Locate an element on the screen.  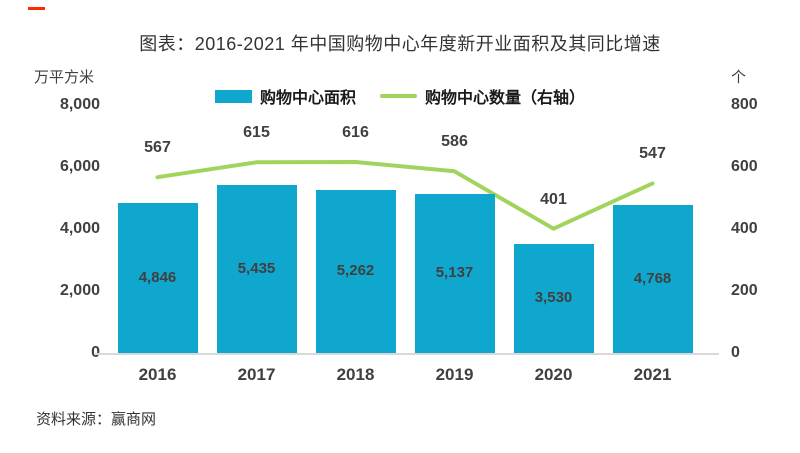
bar-2019 is located at coordinates (454, 273).